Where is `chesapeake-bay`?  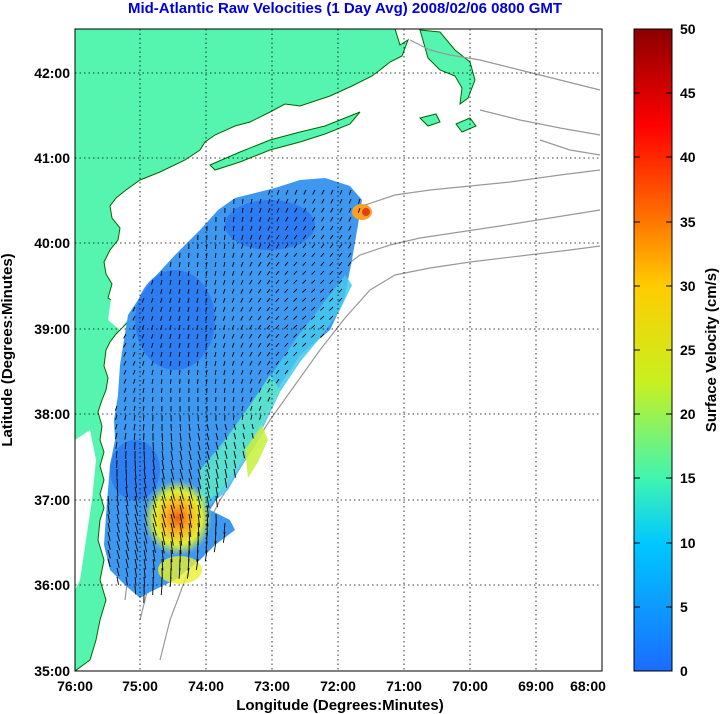 chesapeake-bay is located at coordinates (85, 510).